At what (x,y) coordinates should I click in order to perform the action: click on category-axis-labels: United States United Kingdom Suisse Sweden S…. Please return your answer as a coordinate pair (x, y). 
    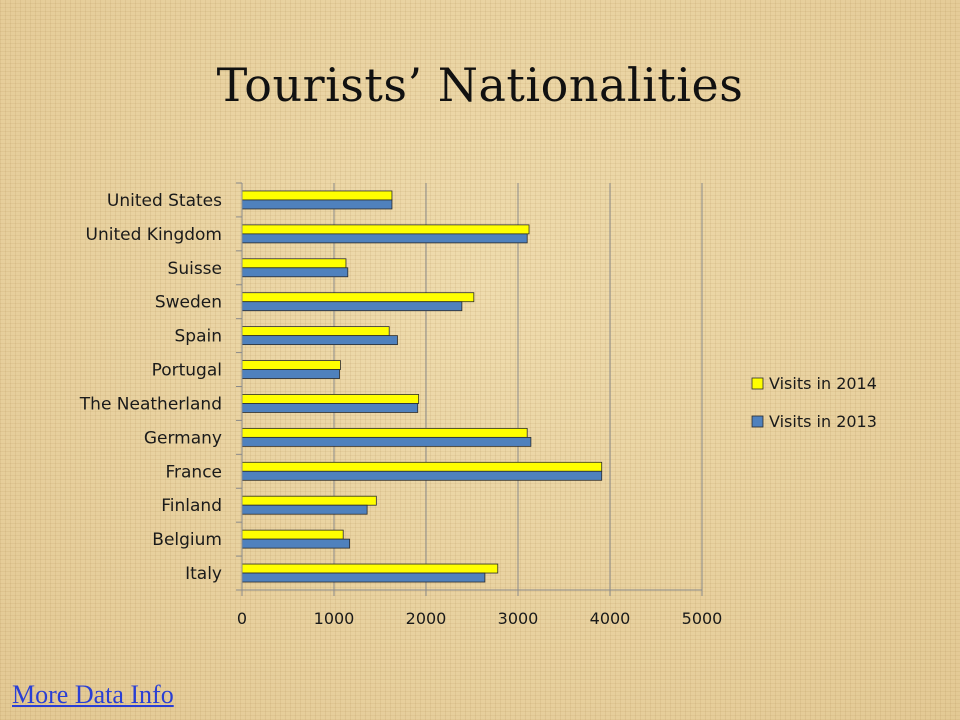
    Looking at the image, I should click on (150, 387).